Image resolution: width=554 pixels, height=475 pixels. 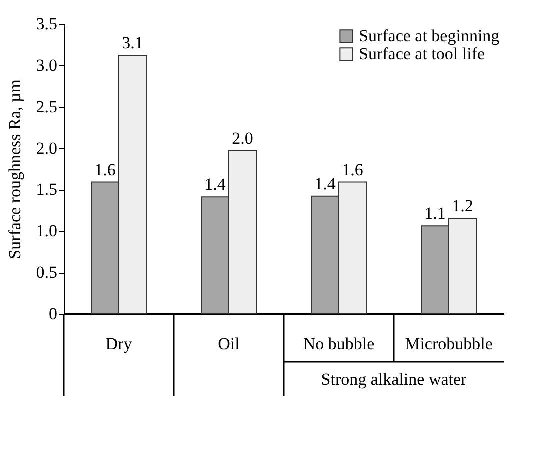 What do you see at coordinates (394, 379) in the screenshot?
I see `text: Strong alkaline water` at bounding box center [394, 379].